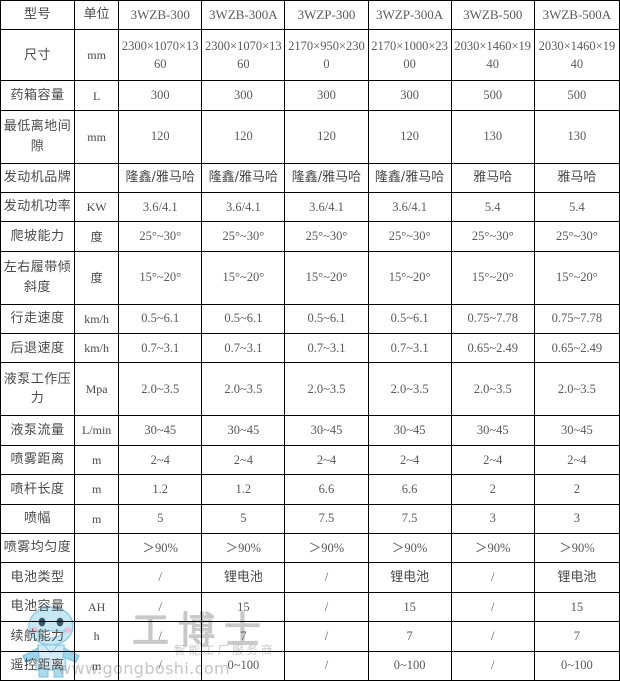 This screenshot has width=620, height=681. Describe the element at coordinates (97, 430) in the screenshot. I see `row-unit: L/min` at that location.